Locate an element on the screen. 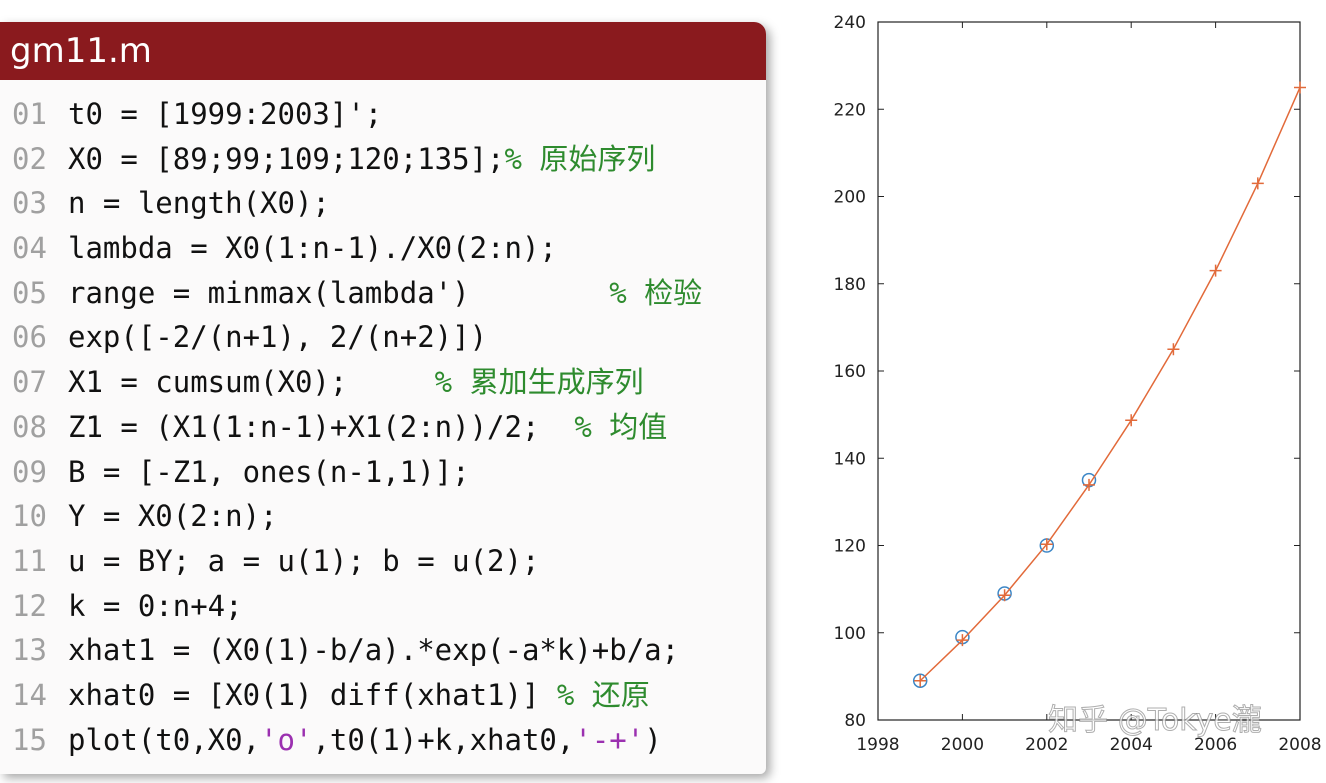 The width and height of the screenshot is (1326, 783). y-tick-label: 200 is located at coordinates (850, 198).